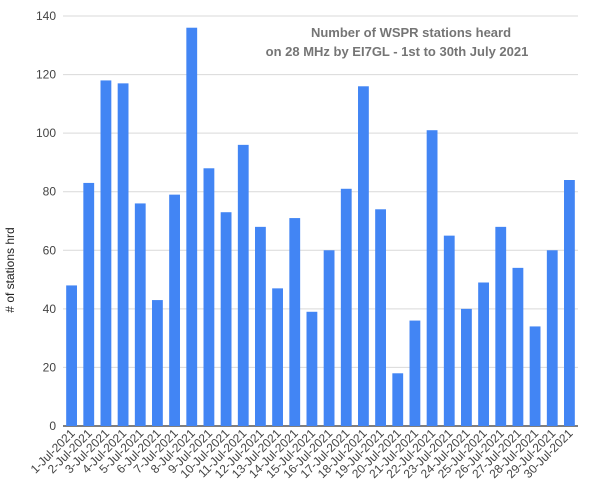 The image size is (591, 495). Describe the element at coordinates (411, 32) in the screenshot. I see `chart-title-line-1: Number of WSPR stations heard` at that location.